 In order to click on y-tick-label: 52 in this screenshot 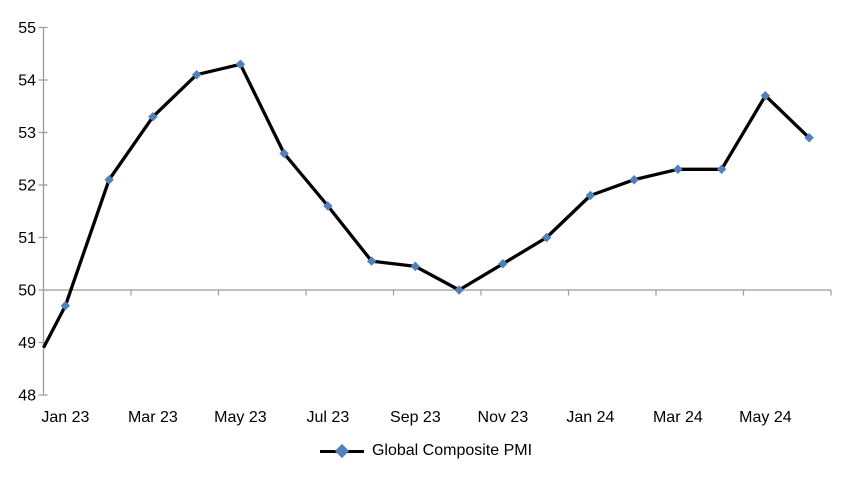, I will do `click(27, 186)`.